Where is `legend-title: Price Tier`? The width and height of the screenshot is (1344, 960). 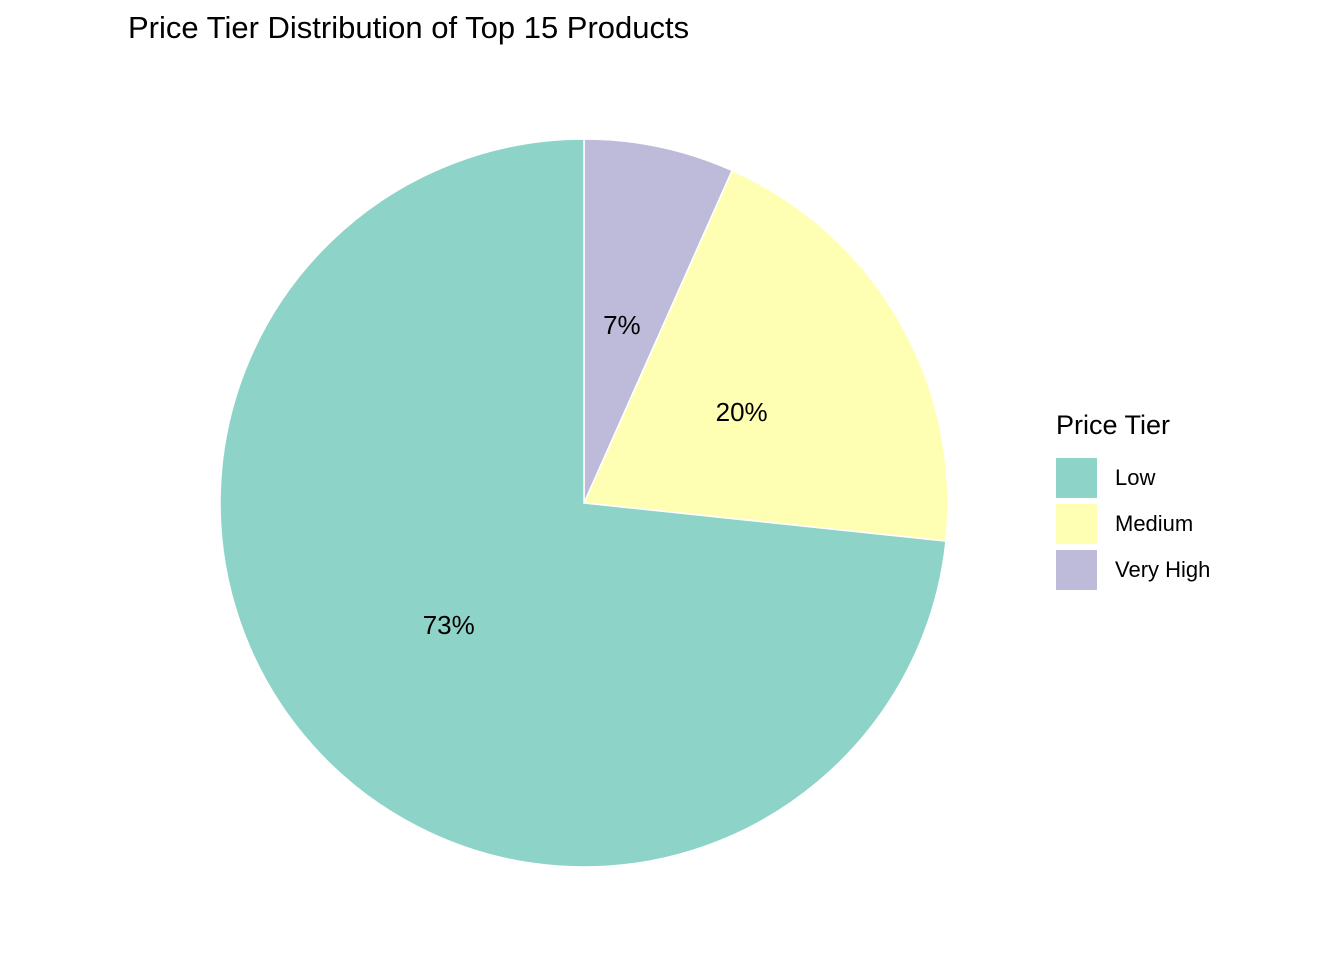 legend-title: Price Tier is located at coordinates (1113, 425).